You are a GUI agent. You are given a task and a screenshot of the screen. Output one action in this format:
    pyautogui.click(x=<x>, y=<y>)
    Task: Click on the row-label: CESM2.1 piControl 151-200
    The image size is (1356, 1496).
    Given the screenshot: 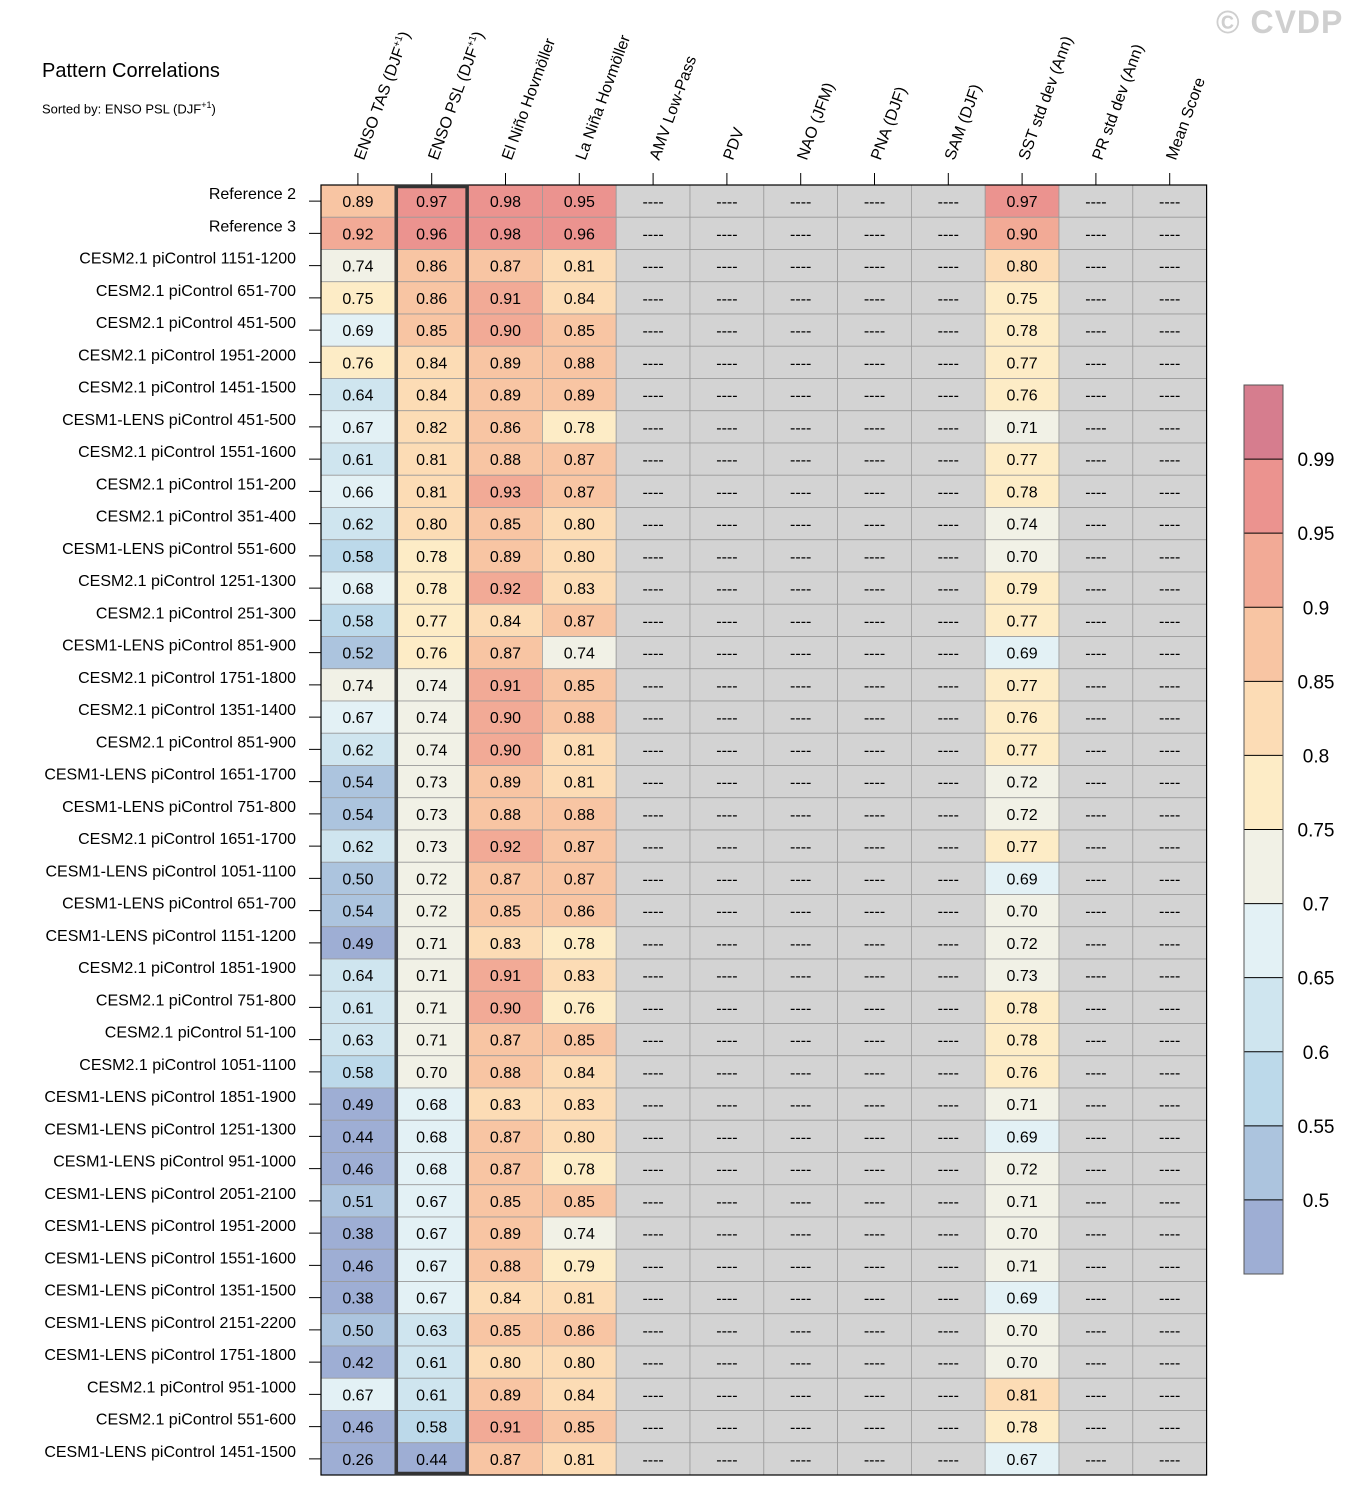 What is the action you would take?
    pyautogui.click(x=196, y=484)
    